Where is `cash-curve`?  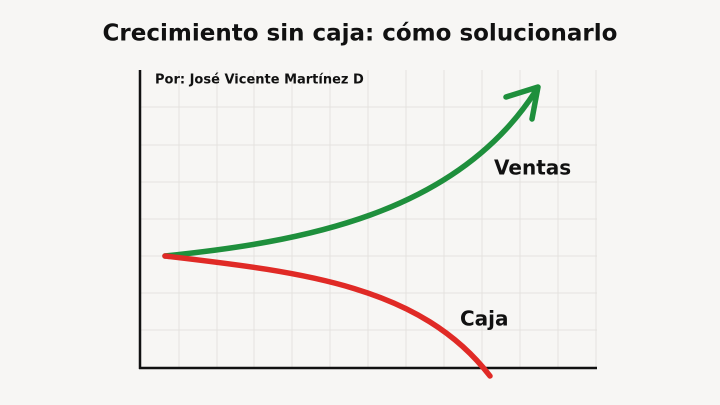
cash-curve is located at coordinates (327, 316).